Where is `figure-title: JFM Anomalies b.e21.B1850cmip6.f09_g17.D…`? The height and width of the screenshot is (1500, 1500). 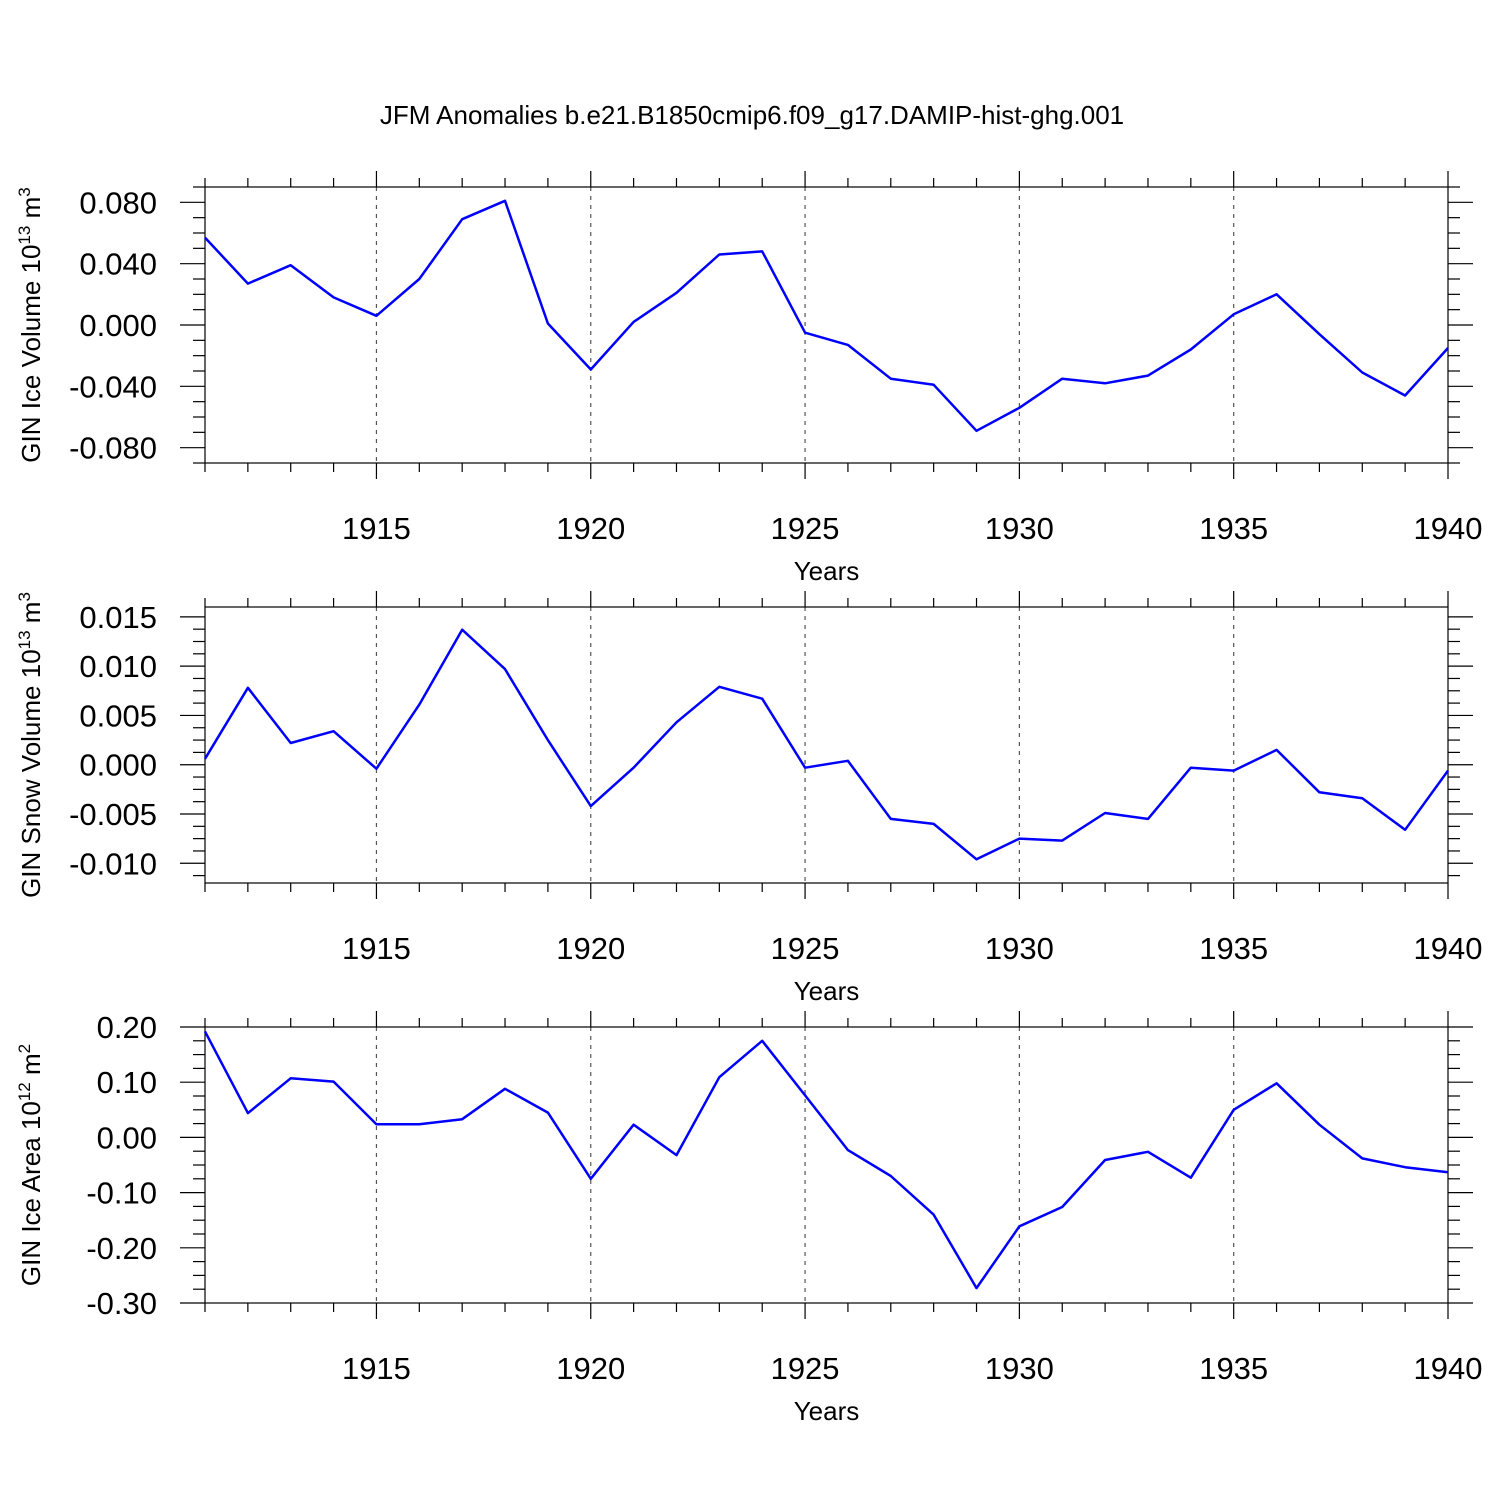 figure-title: JFM Anomalies b.e21.B1850cmip6.f09_g17.D… is located at coordinates (752, 115).